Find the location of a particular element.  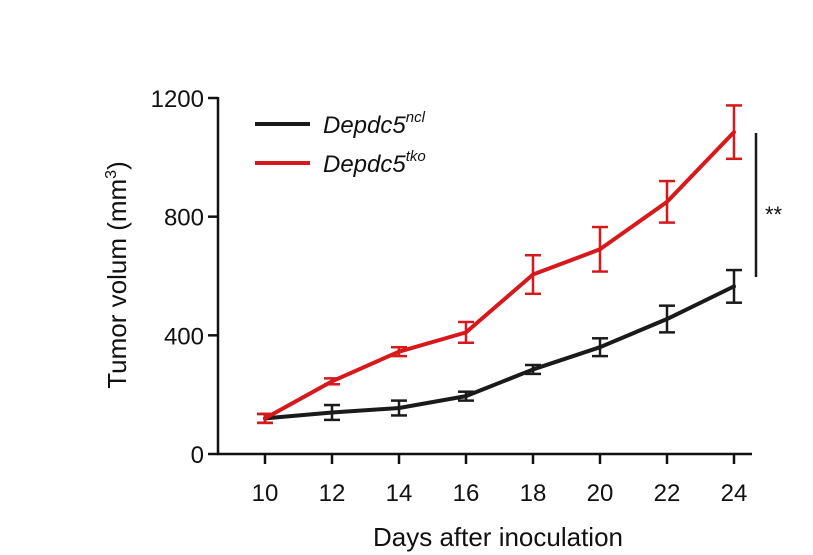

x-tick-label: 18 is located at coordinates (533, 493).